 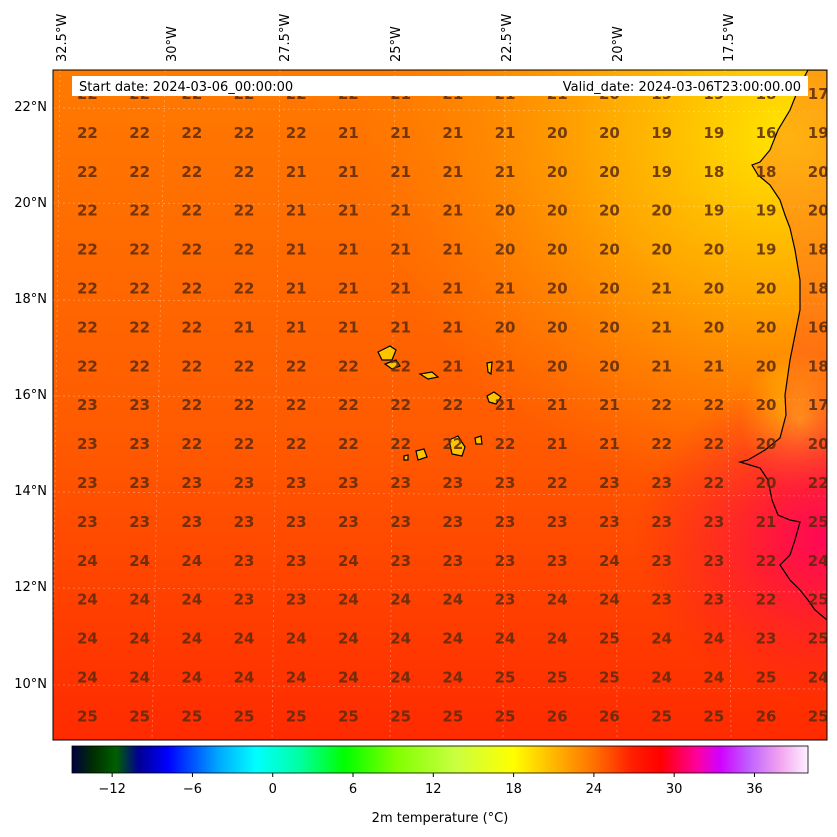 What do you see at coordinates (111, 789) in the screenshot?
I see `colorbar-tick-label: −12` at bounding box center [111, 789].